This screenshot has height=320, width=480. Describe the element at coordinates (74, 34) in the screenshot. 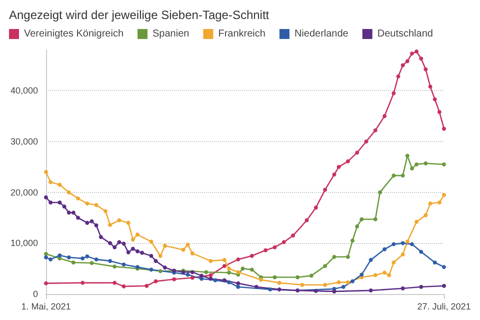

I see `legend-label: Vereinigtes Königreich` at that location.